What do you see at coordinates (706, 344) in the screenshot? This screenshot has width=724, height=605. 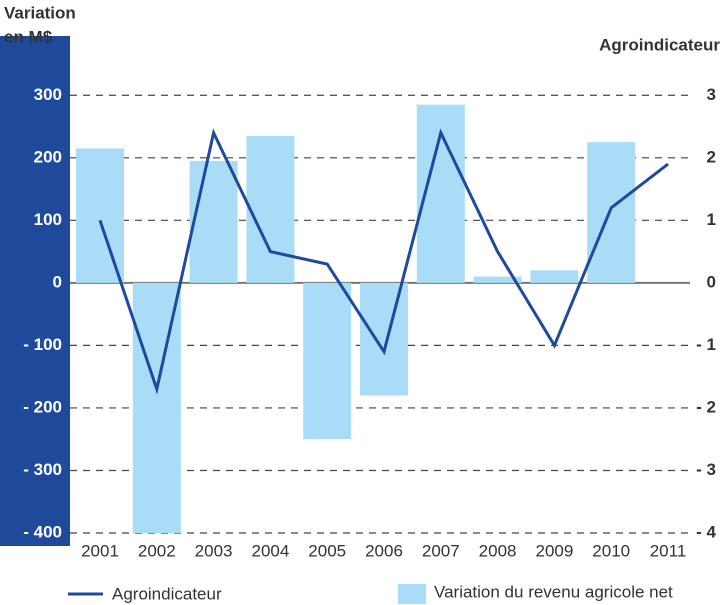 I see `y2-tick-label: - 1` at bounding box center [706, 344].